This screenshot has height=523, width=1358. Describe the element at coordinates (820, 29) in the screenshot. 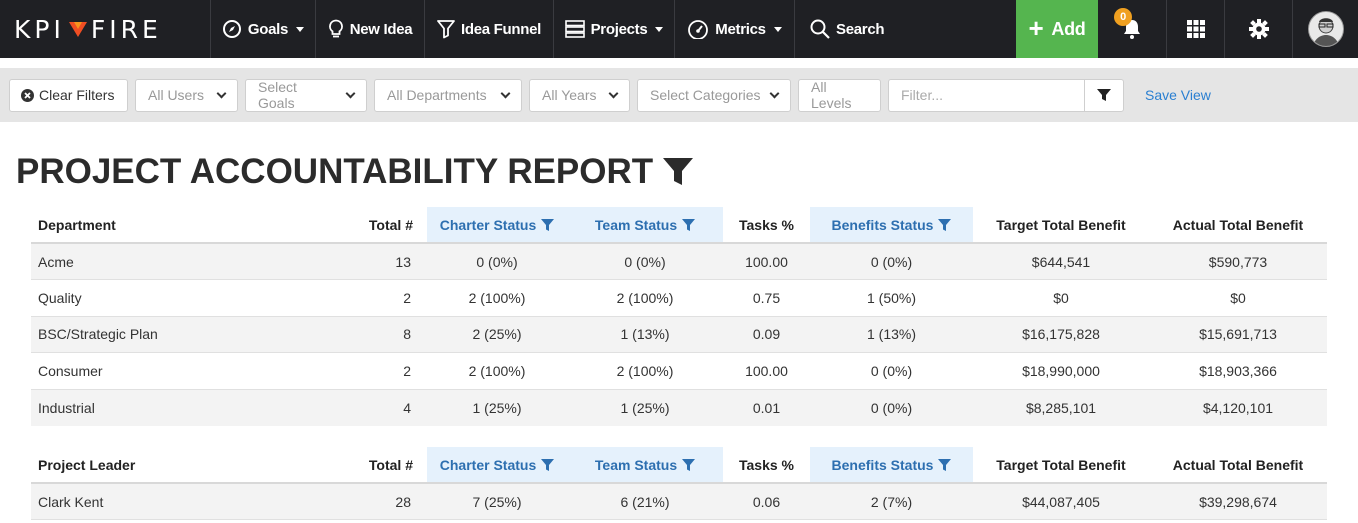

I see `search-icon` at that location.